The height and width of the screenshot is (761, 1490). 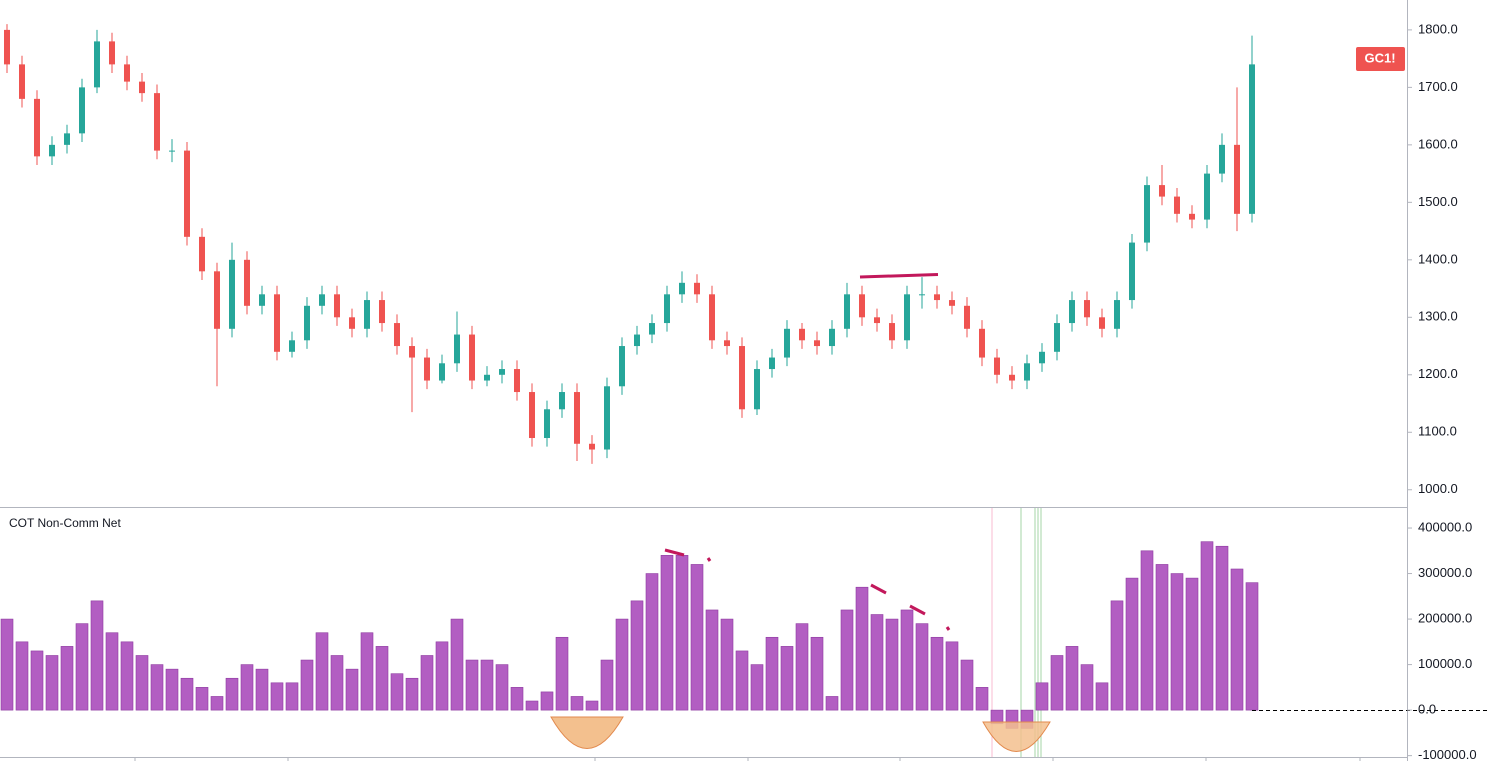 I want to click on y-tick-label: 1400.0, so click(x=1438, y=258).